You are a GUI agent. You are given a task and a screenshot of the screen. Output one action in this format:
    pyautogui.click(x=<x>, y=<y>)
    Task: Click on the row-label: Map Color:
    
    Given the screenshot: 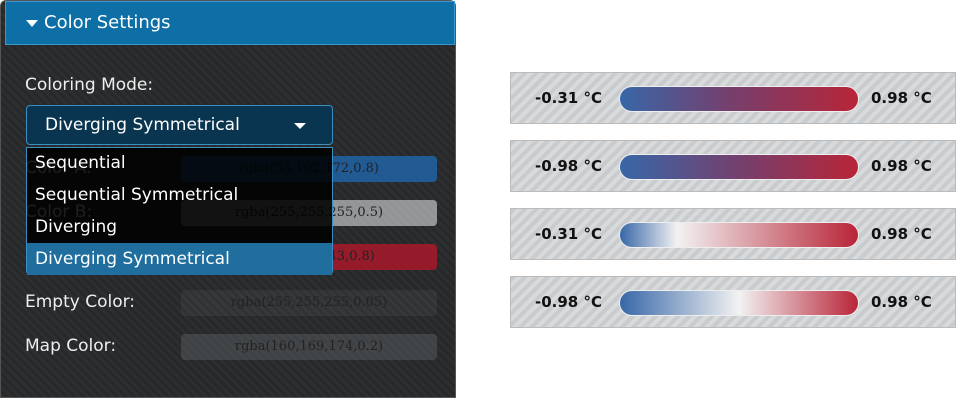 What is the action you would take?
    pyautogui.click(x=71, y=346)
    